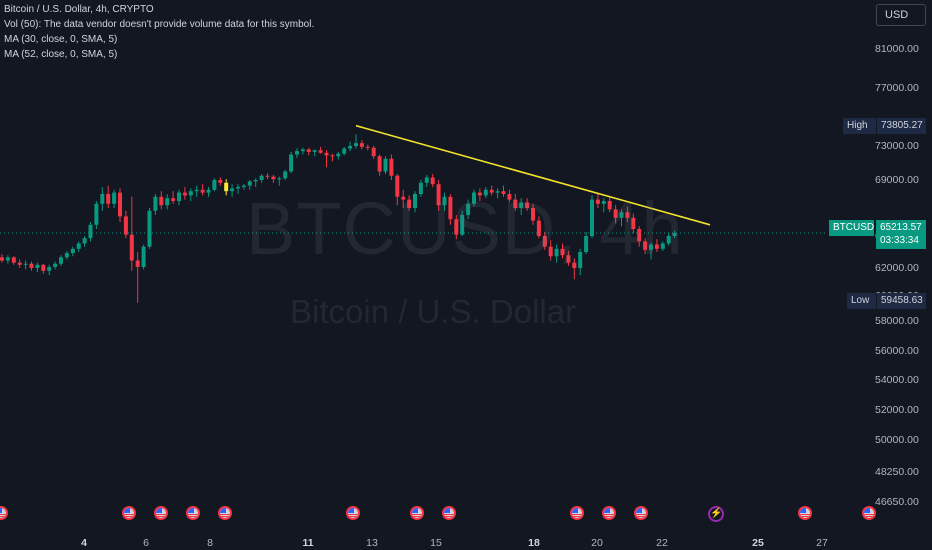  I want to click on price-tick-label: 58000.00, so click(897, 321).